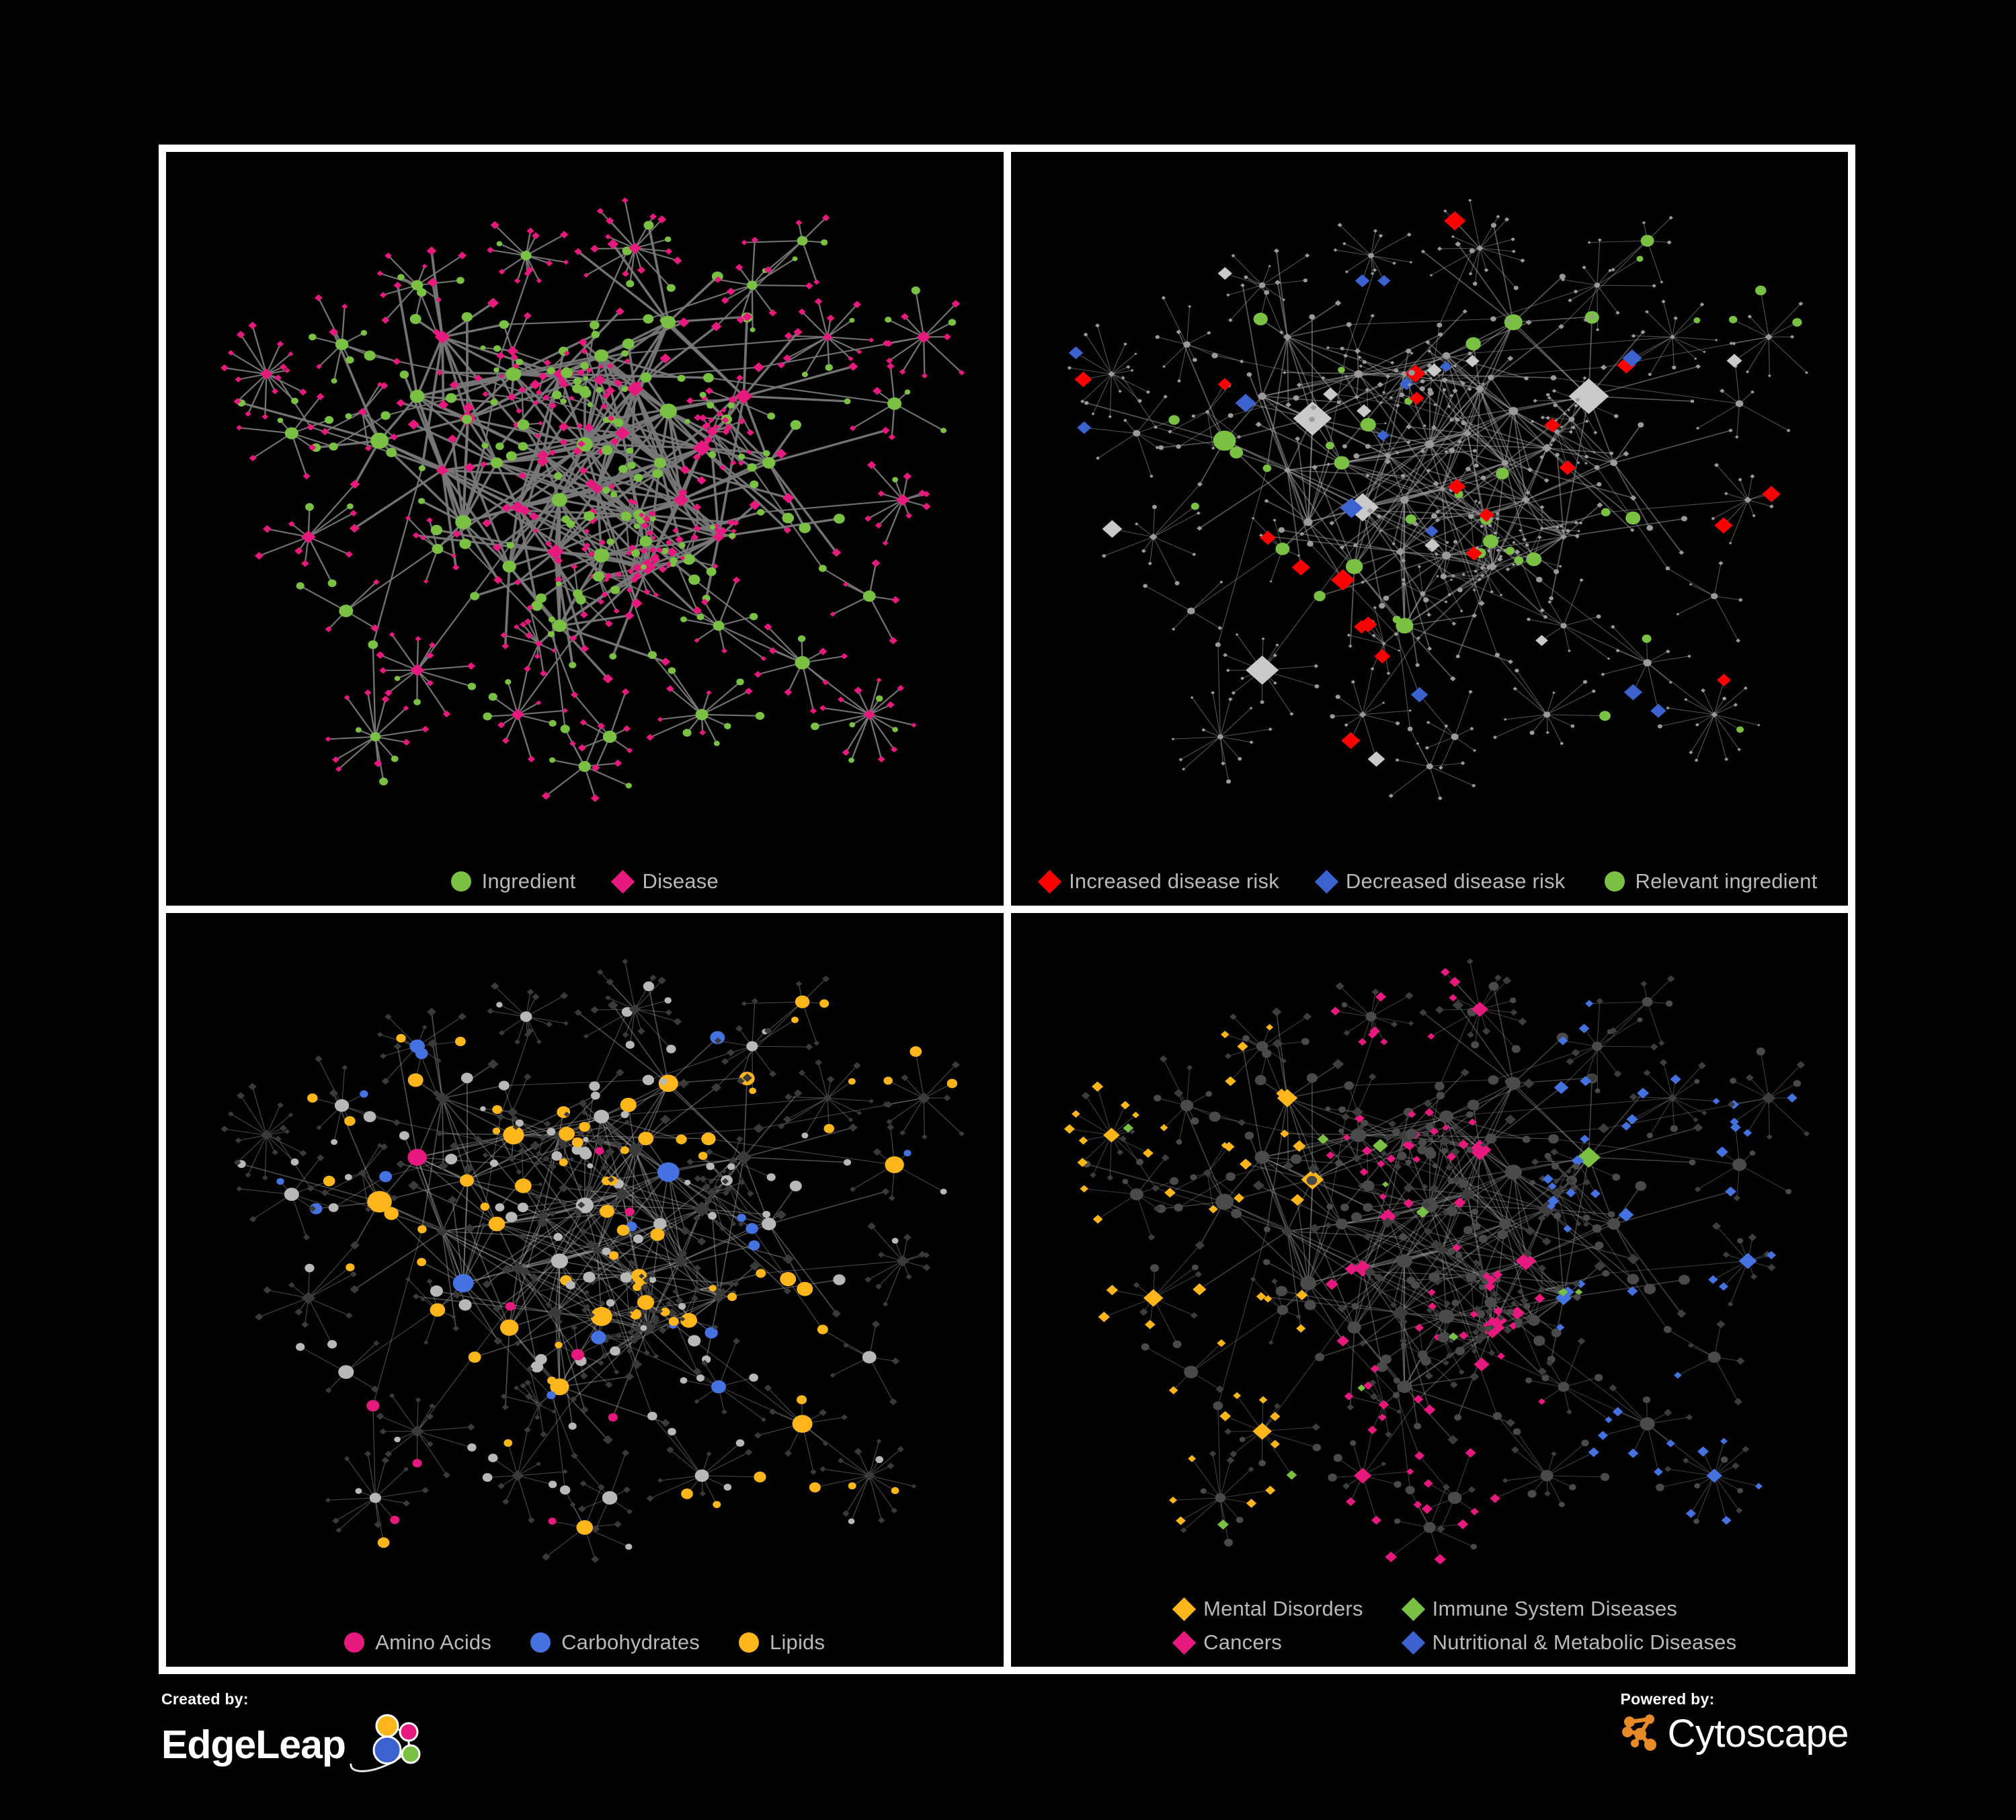 The width and height of the screenshot is (2016, 1820). I want to click on amino-acids-circle-icon, so click(354, 1642).